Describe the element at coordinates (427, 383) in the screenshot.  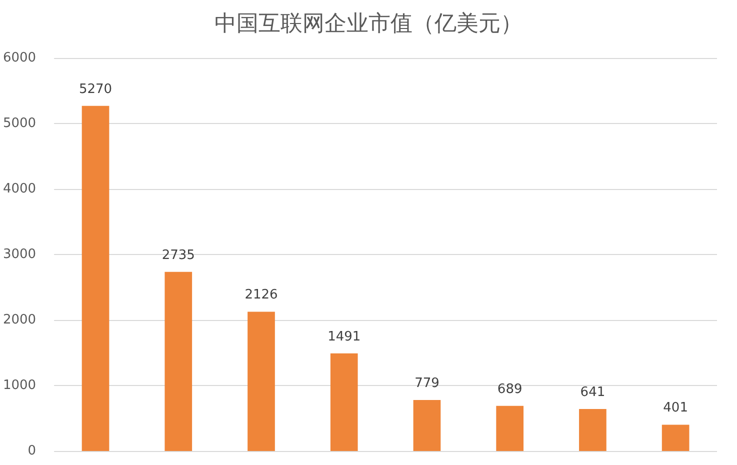
I see `data-label: 779` at that location.